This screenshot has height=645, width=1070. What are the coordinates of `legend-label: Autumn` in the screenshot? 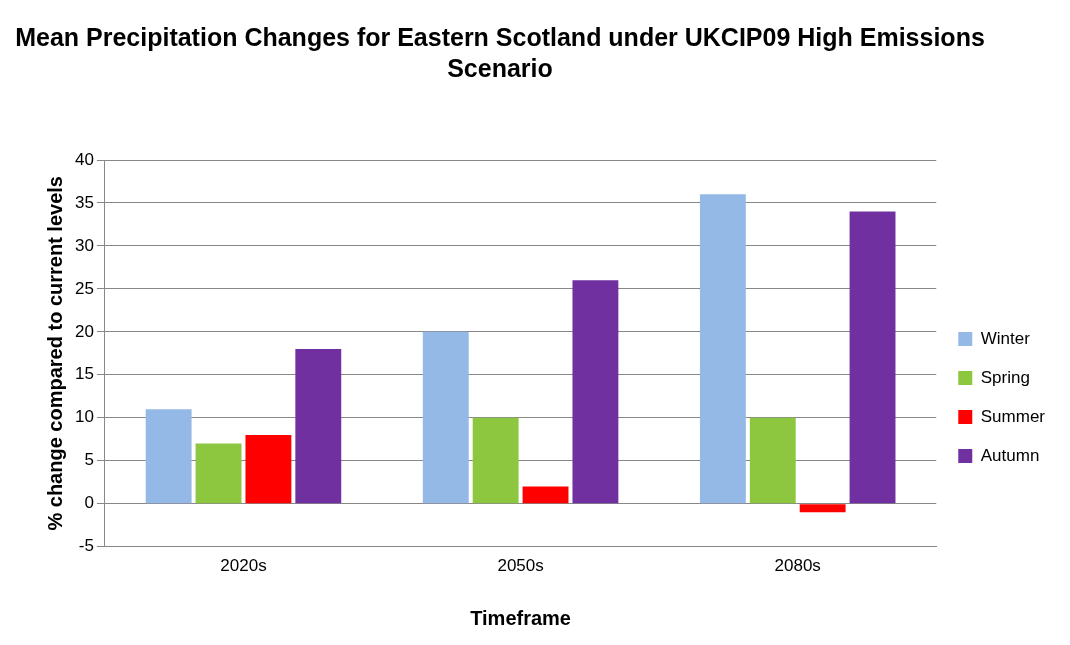 It's located at (1010, 455).